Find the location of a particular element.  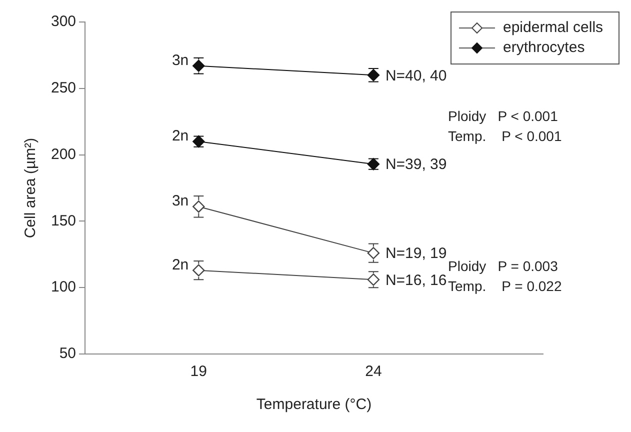

y-axis-title: Cell area (µm²) is located at coordinates (31, 188).